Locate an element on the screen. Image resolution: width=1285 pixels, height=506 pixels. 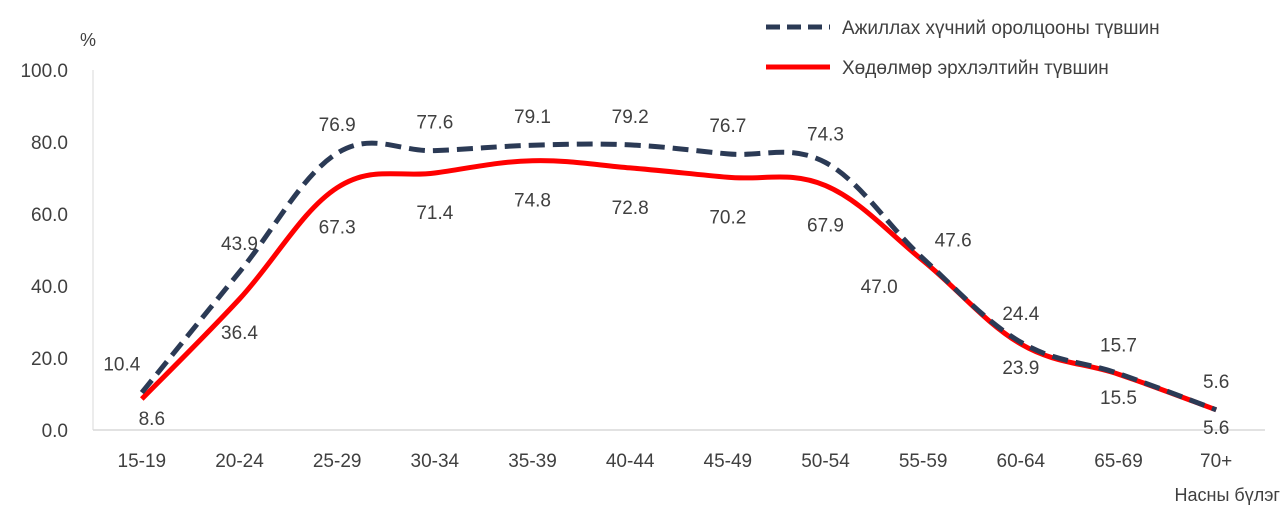
data-label-participation: 47.6 is located at coordinates (953, 241).